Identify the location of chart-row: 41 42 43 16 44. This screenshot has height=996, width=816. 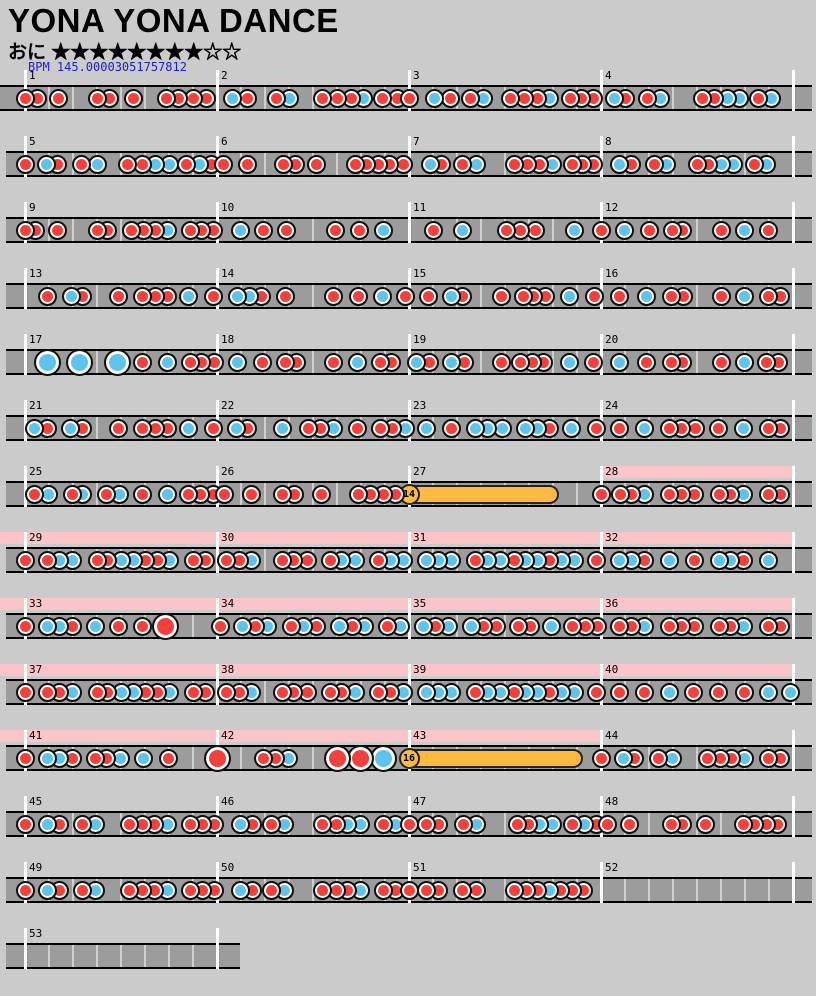
(408, 750).